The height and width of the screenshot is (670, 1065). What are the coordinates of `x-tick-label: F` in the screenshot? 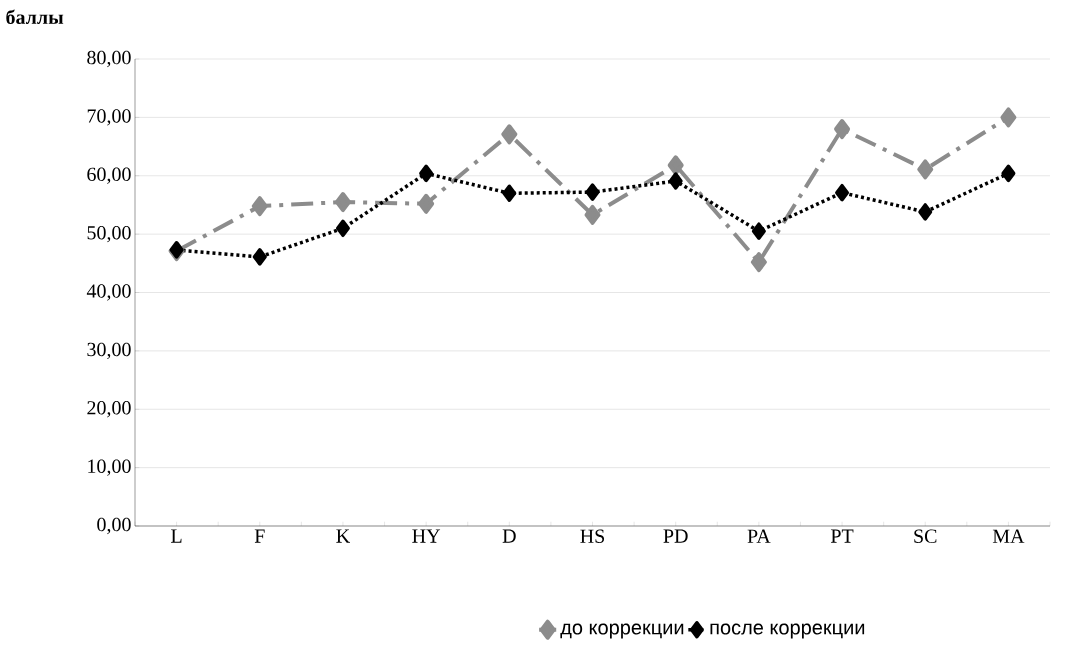 It's located at (259, 536).